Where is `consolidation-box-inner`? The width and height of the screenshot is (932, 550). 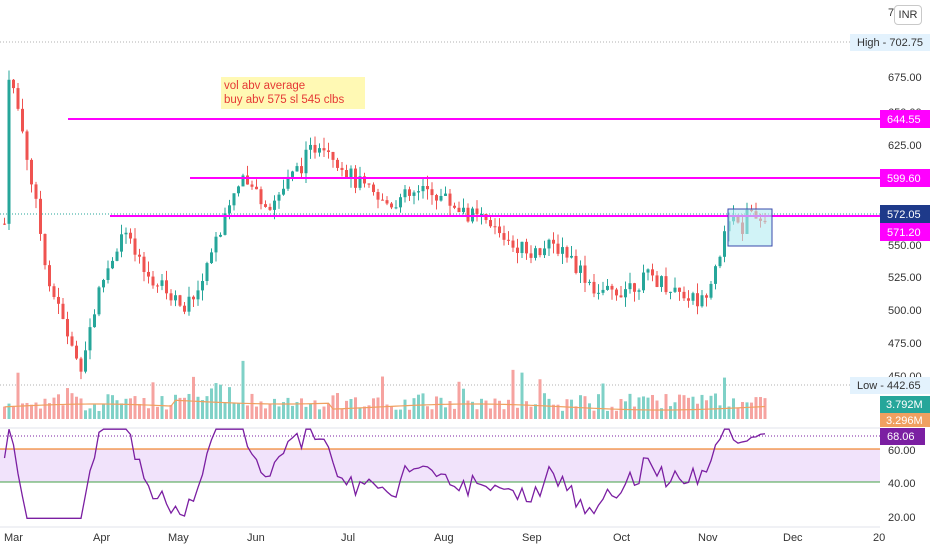
consolidation-box-inner is located at coordinates (750, 227).